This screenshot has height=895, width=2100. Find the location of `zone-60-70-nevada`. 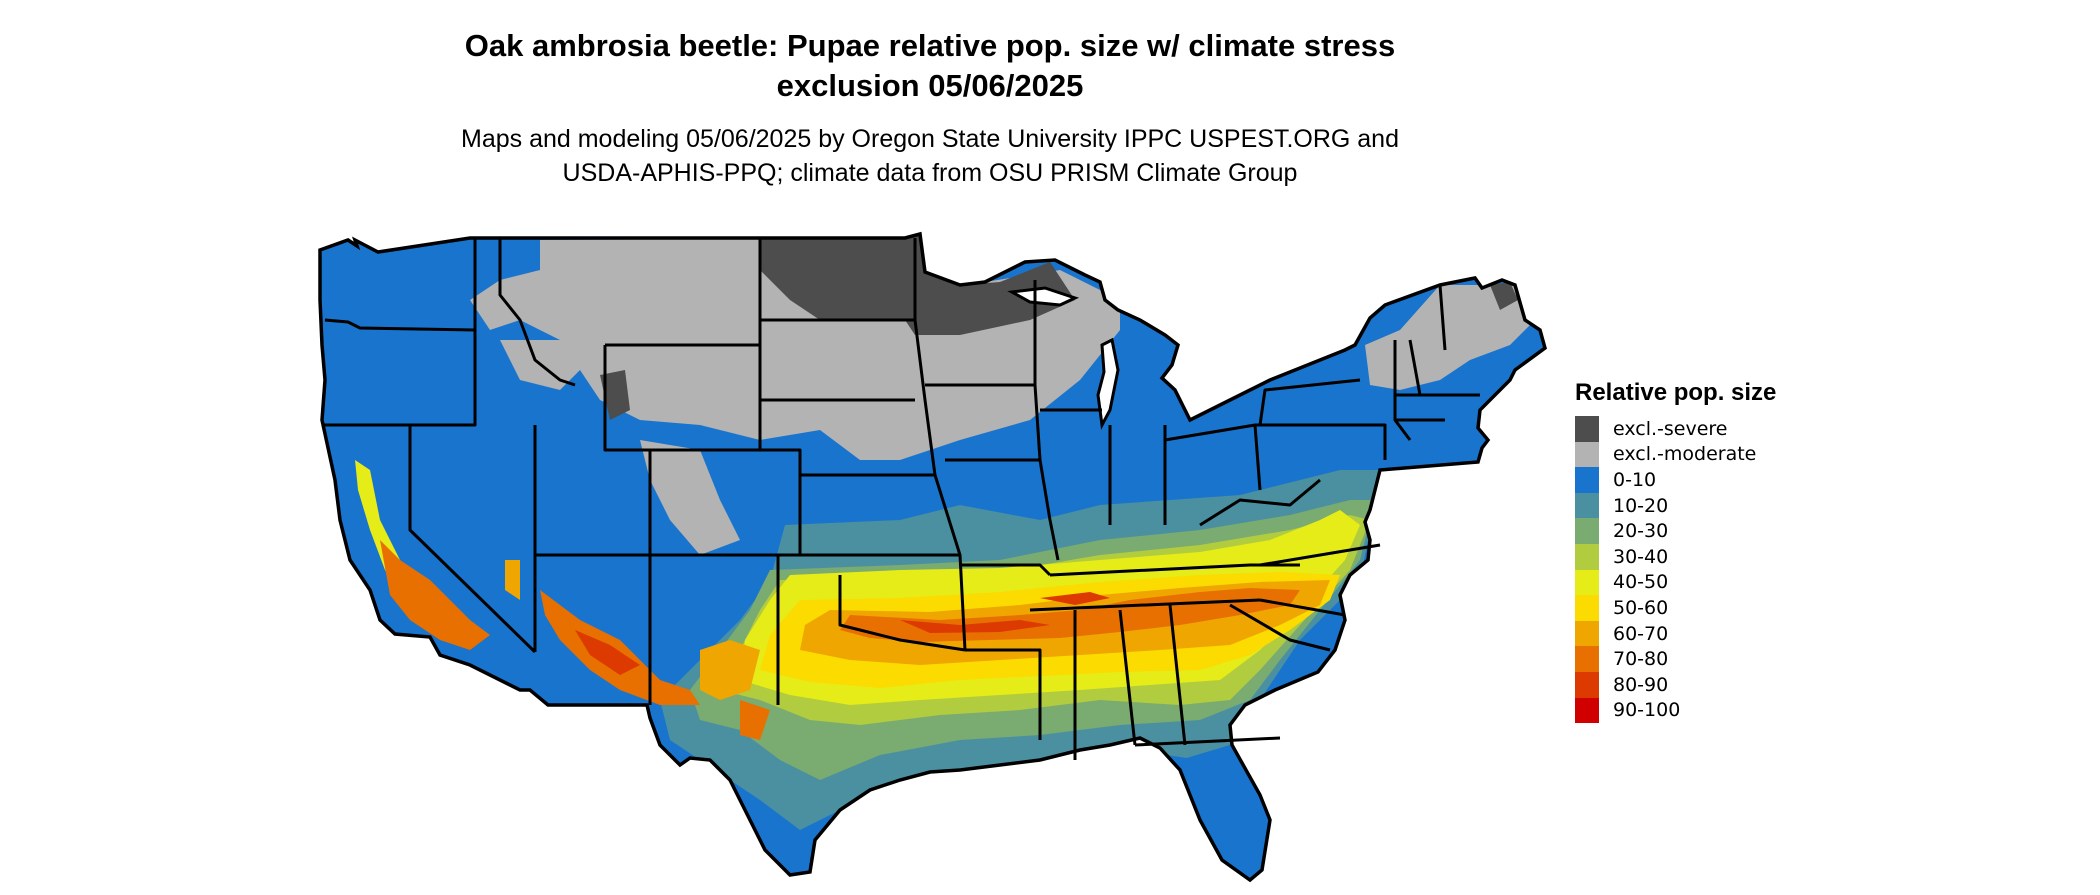

zone-60-70-nevada is located at coordinates (512, 580).